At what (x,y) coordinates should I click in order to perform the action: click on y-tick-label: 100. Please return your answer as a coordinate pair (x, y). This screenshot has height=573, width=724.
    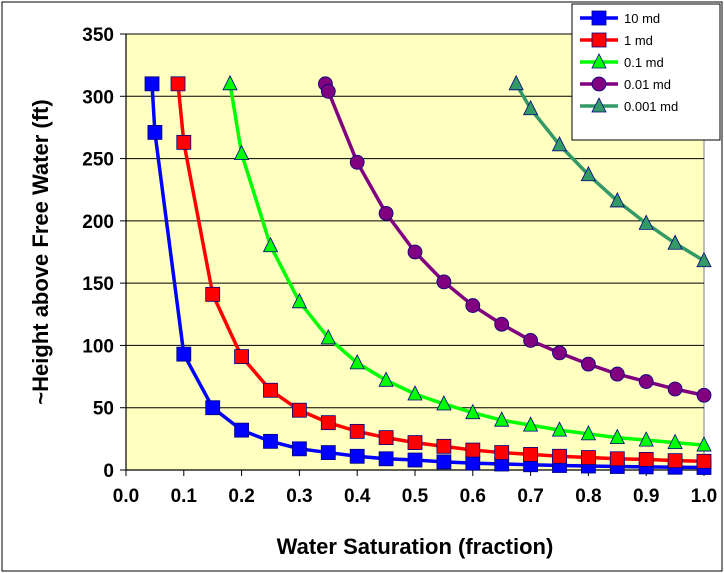
    Looking at the image, I should click on (98, 346).